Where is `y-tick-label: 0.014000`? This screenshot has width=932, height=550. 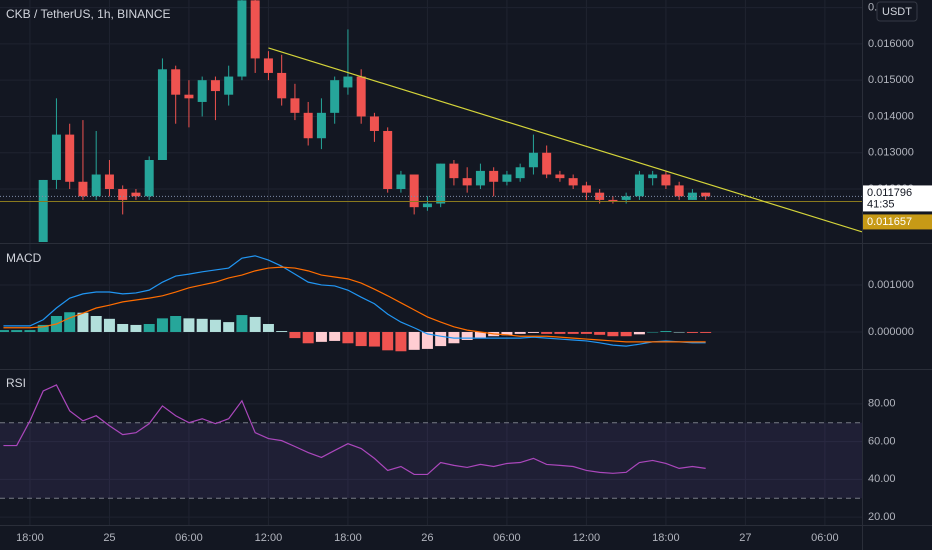 y-tick-label: 0.014000 is located at coordinates (891, 116).